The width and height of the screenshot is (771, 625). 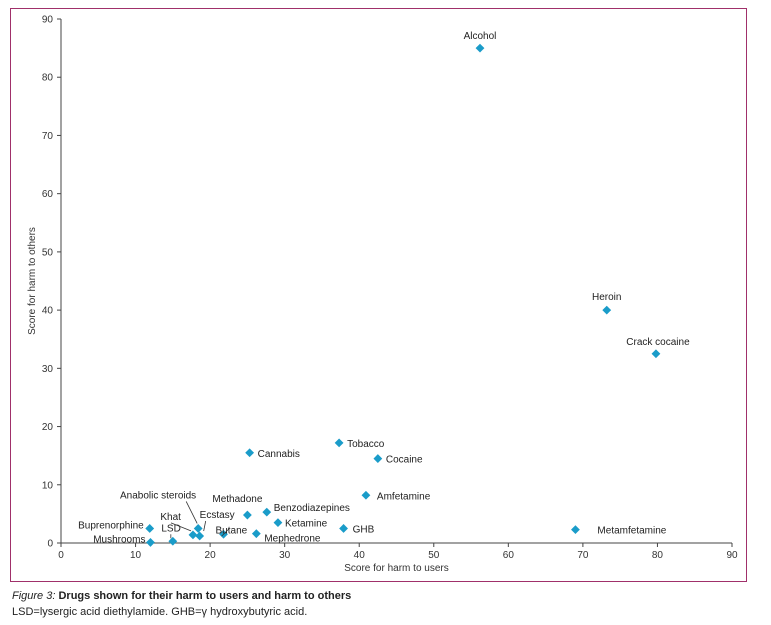 I want to click on data-label: Benzodiazepines, so click(x=312, y=508).